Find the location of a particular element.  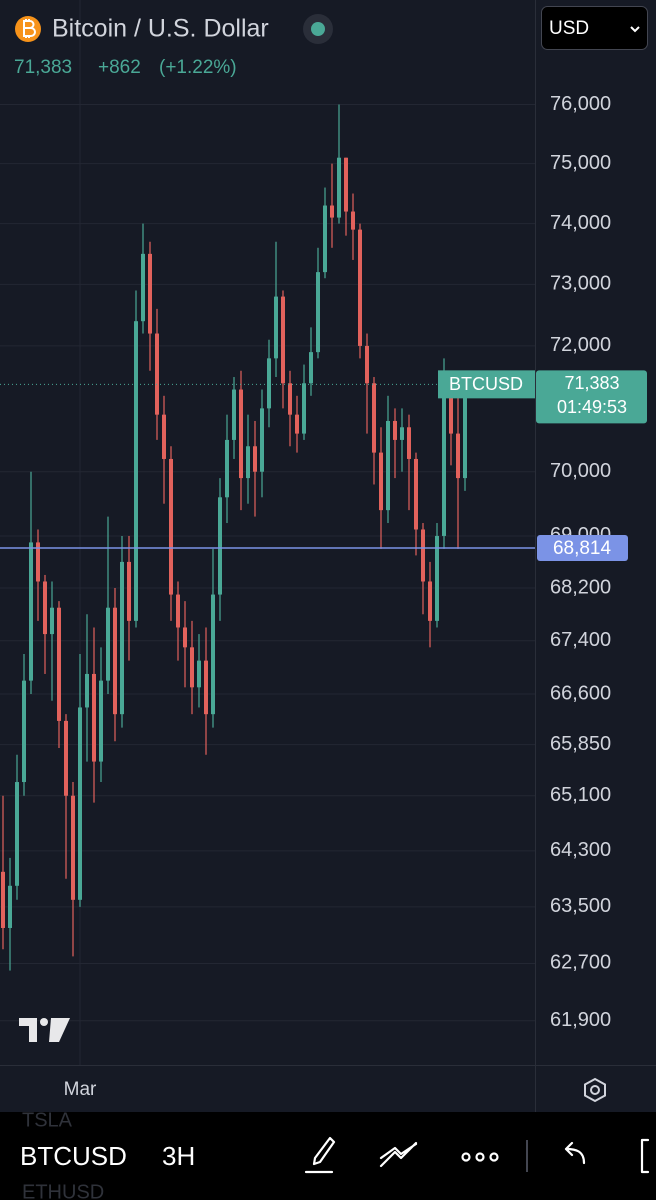

y-tick-label: 76,000 is located at coordinates (580, 104).